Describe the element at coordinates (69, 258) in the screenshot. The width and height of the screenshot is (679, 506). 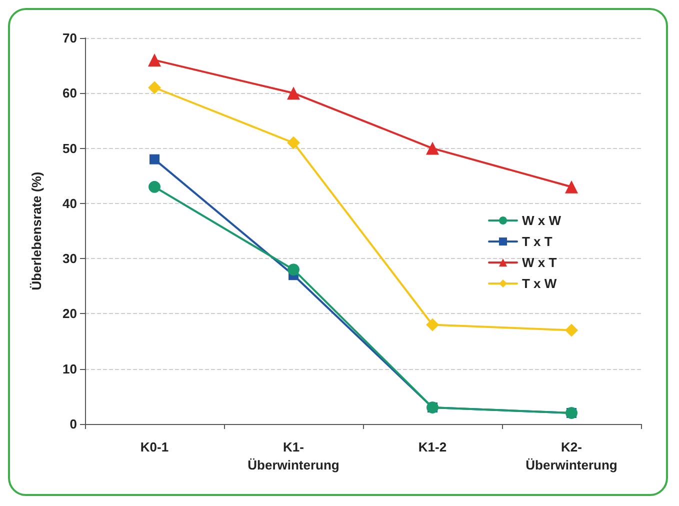
I see `y-tick-label: 30` at that location.